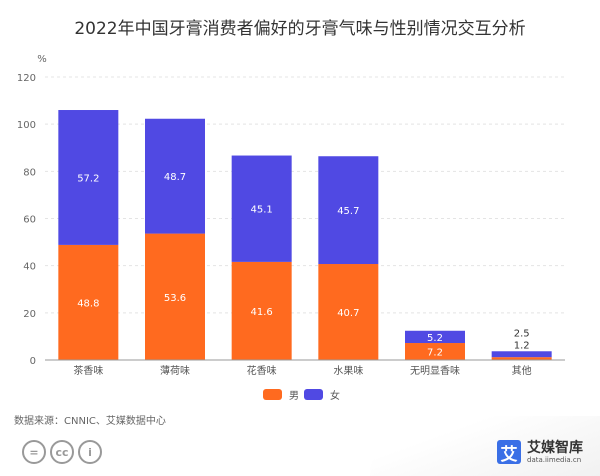 The height and width of the screenshot is (476, 600). What do you see at coordinates (522, 370) in the screenshot?
I see `x-tick-label: 其他` at bounding box center [522, 370].